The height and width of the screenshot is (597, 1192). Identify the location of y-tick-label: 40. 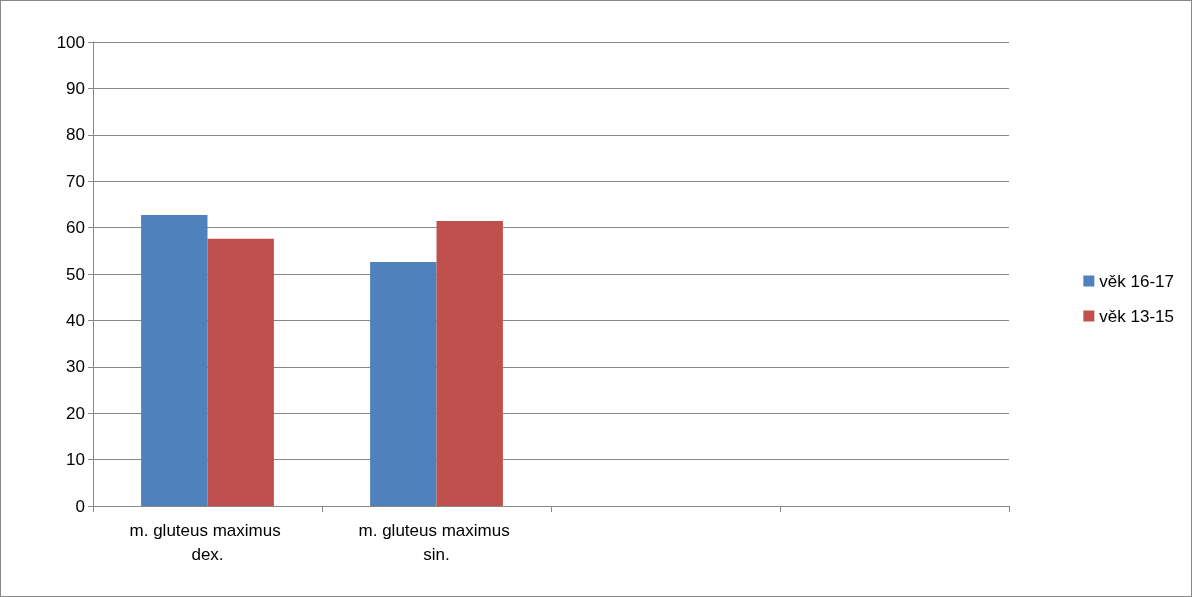
(75, 320).